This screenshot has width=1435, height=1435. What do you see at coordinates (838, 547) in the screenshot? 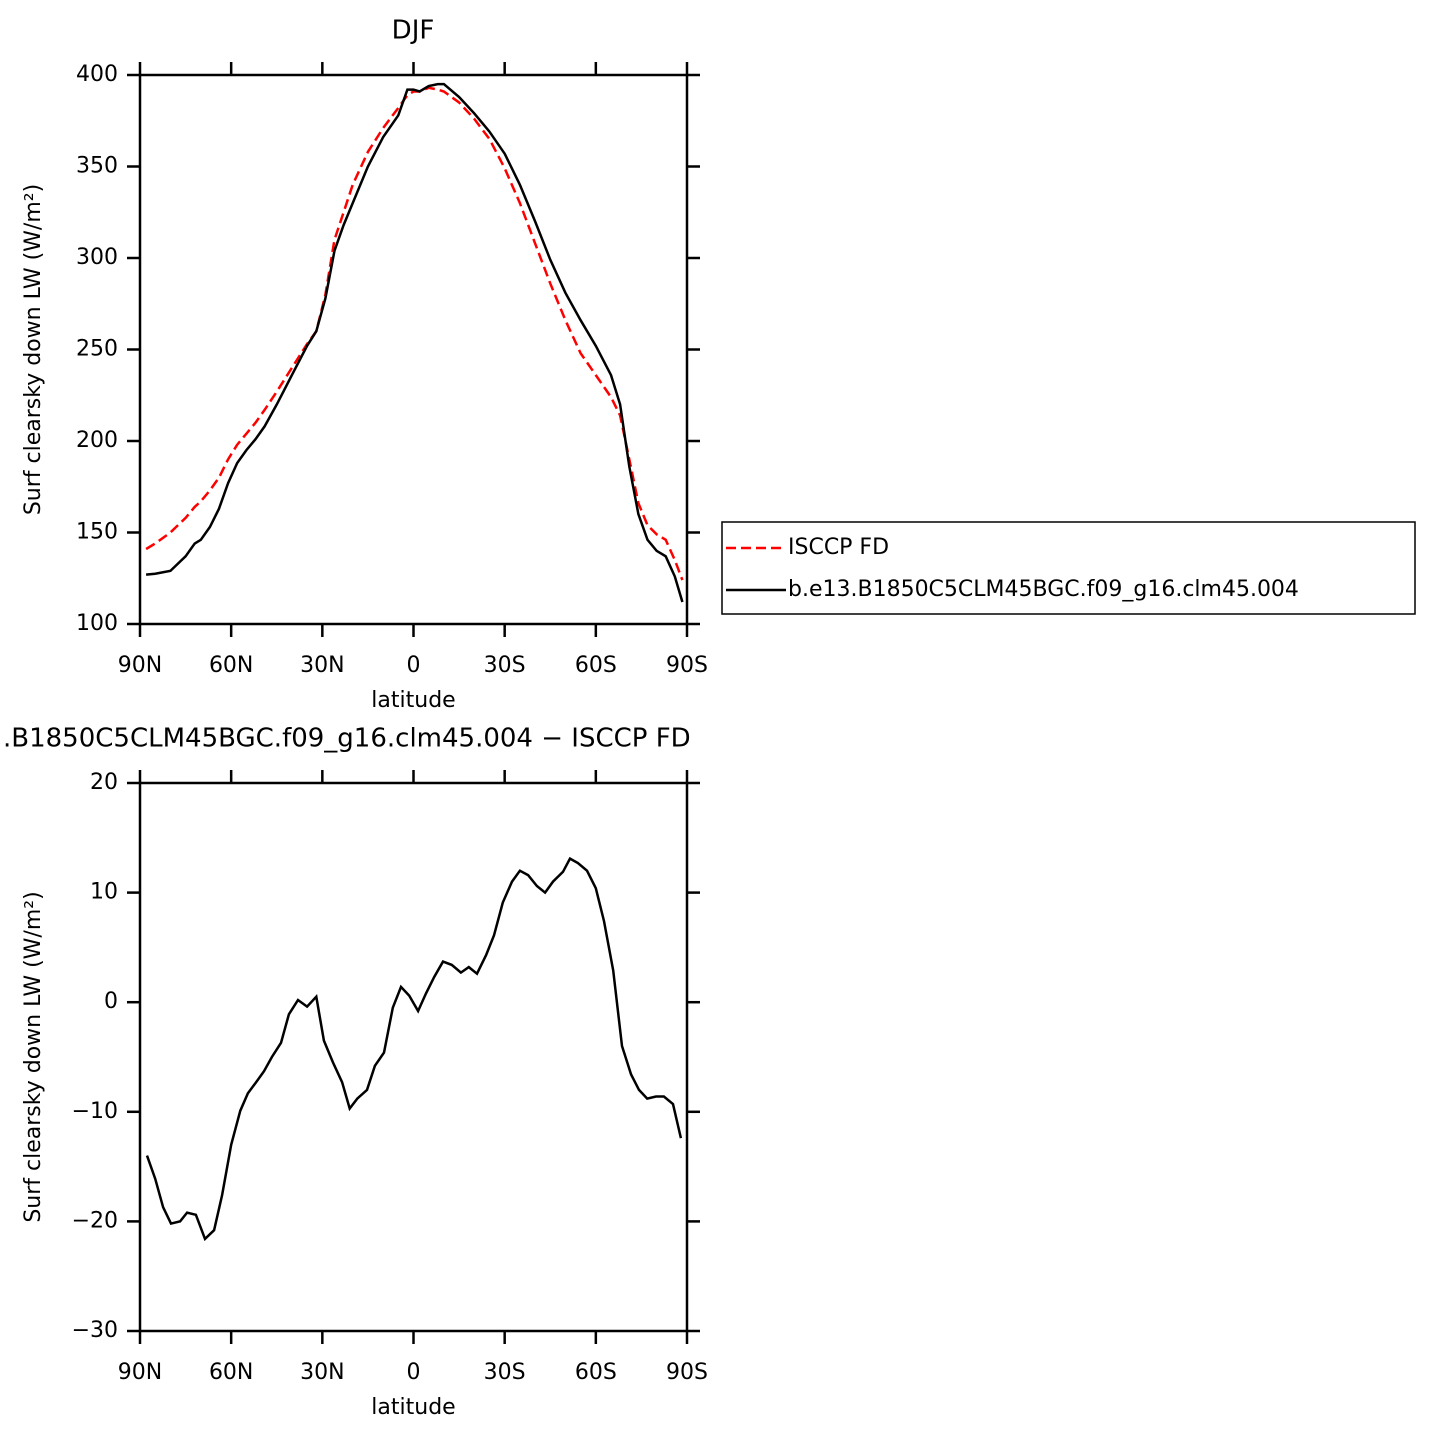
I see `legend-label: ISCCP FD` at bounding box center [838, 547].